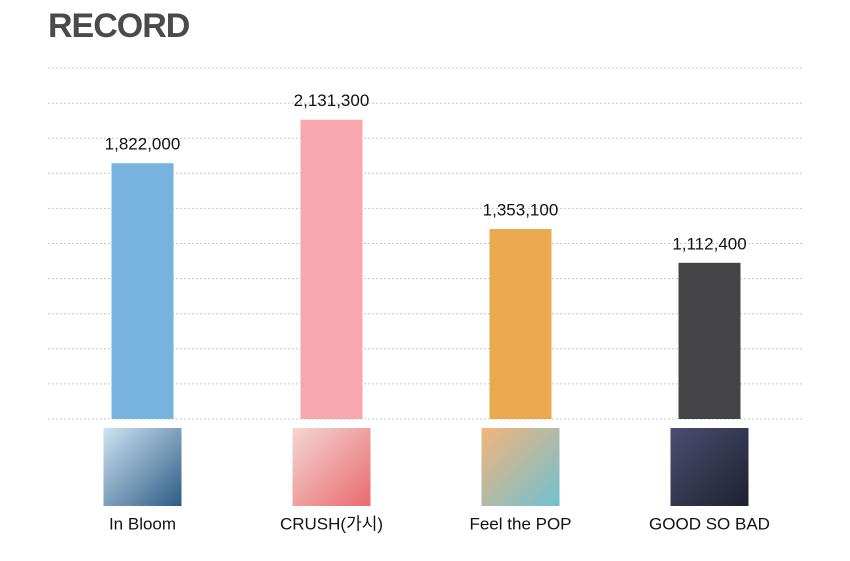 Image resolution: width=850 pixels, height=561 pixels. What do you see at coordinates (521, 210) in the screenshot?
I see `value-label: 1,353,100` at bounding box center [521, 210].